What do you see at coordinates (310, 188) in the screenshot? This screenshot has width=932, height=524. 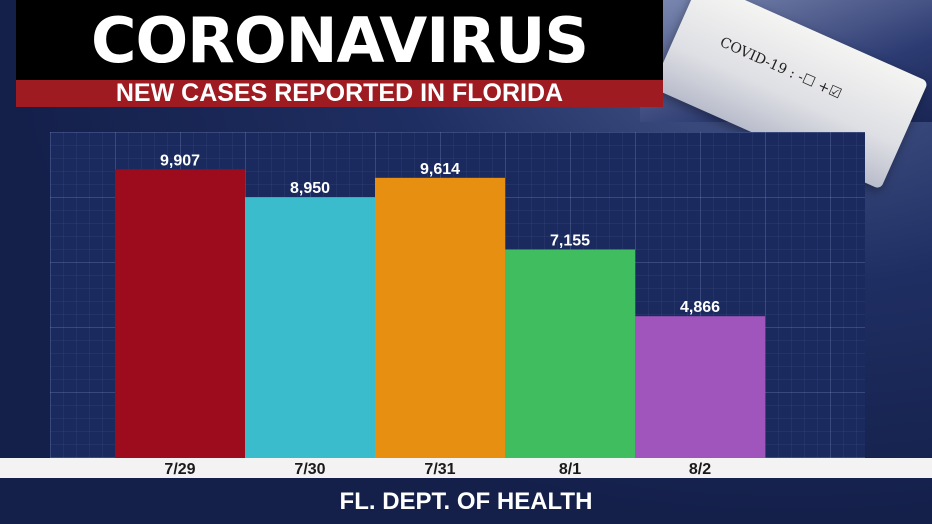 I see `data-label: 8,950` at bounding box center [310, 188].